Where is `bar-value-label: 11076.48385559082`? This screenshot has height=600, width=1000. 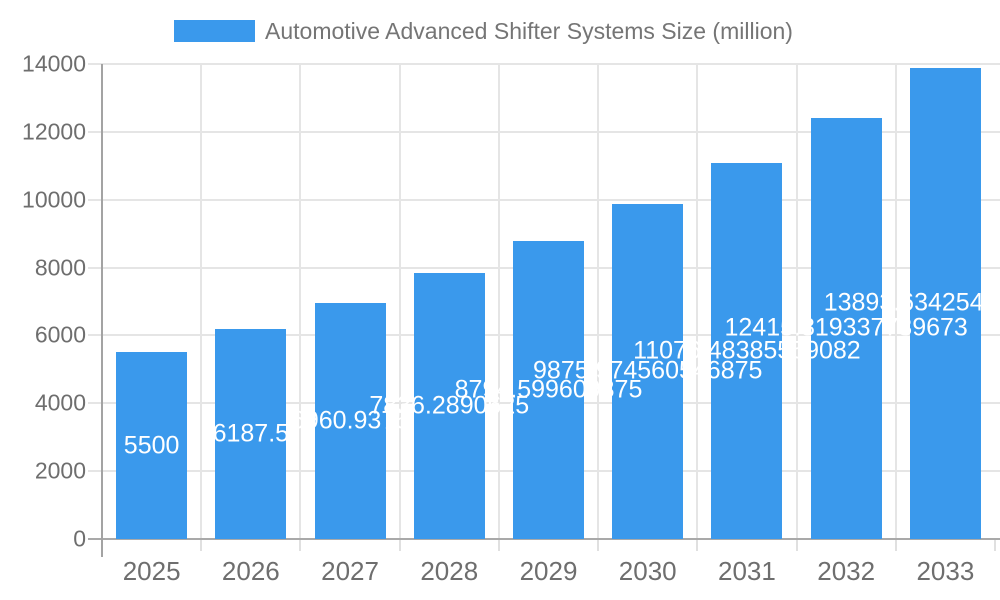 bar-value-label: 11076.48385559082 is located at coordinates (747, 350).